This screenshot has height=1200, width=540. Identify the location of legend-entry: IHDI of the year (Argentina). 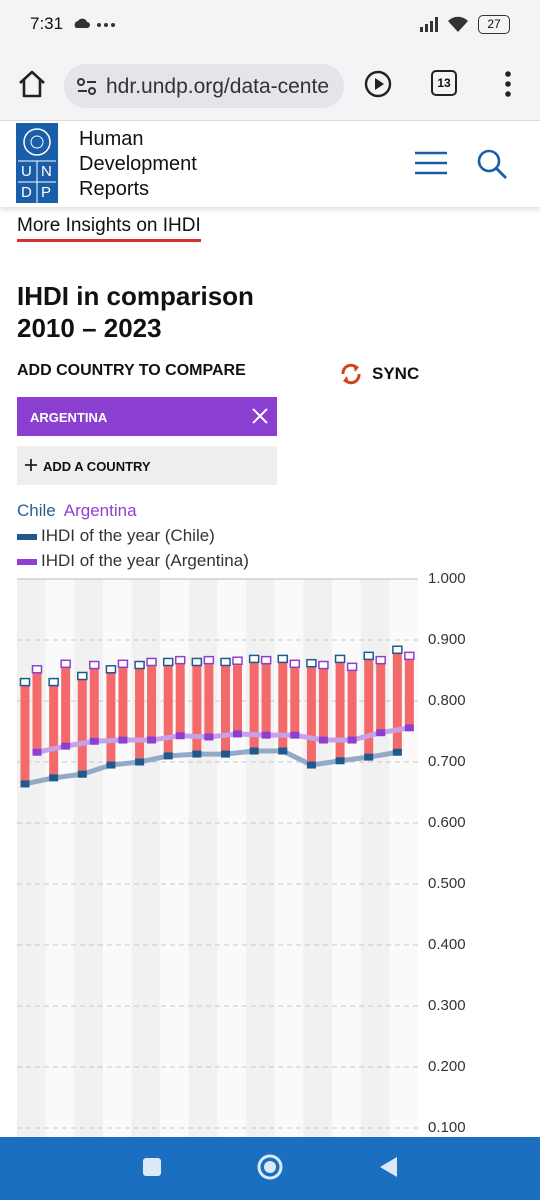
(133, 560).